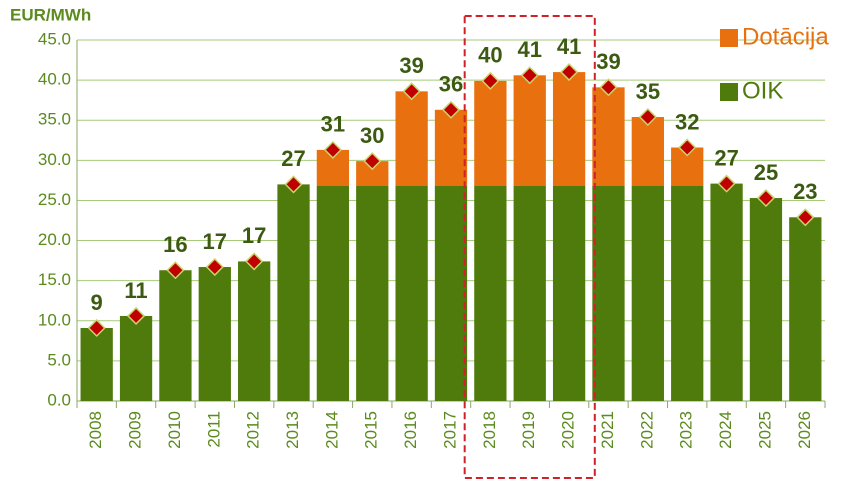 This screenshot has height=482, width=854. What do you see at coordinates (449, 430) in the screenshot?
I see `x-tick-label: 2017` at bounding box center [449, 430].